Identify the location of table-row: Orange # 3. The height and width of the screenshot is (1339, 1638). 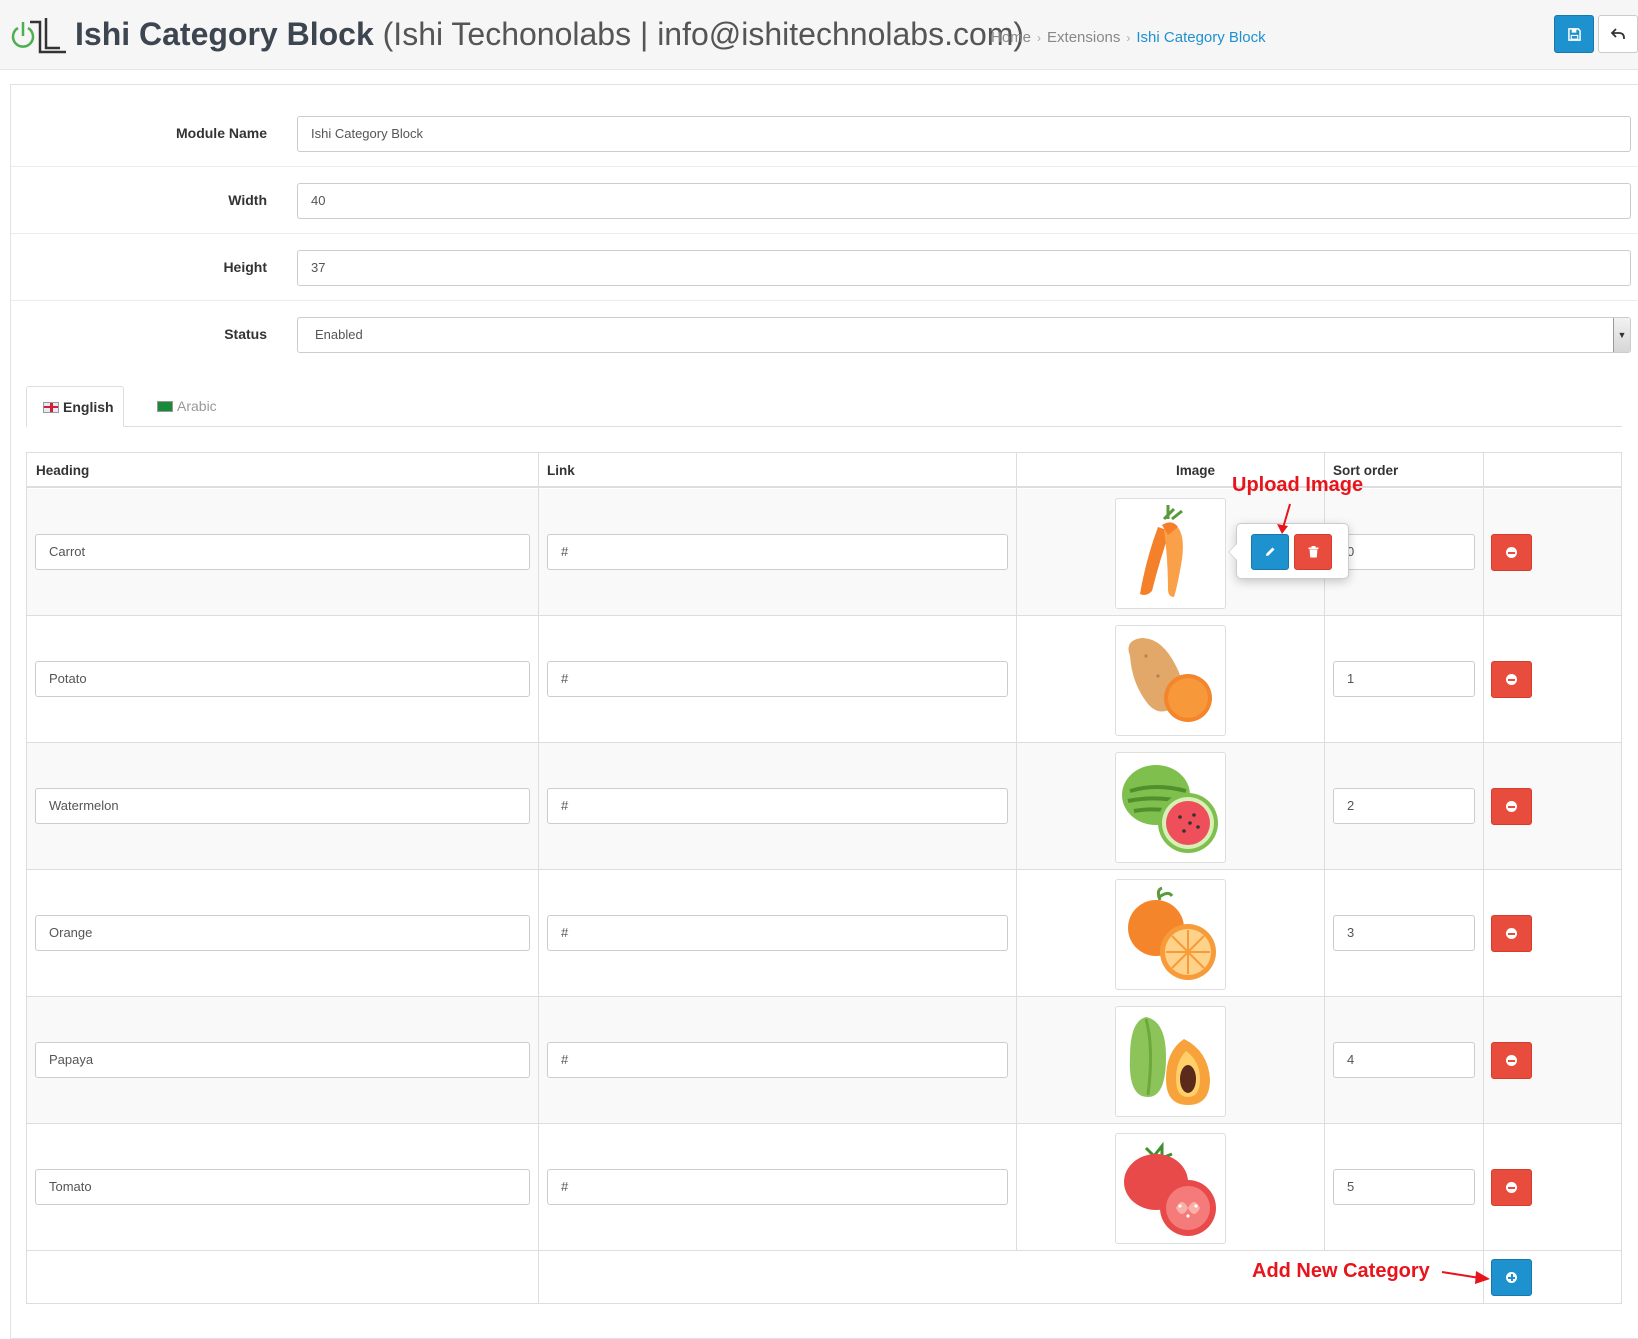
(824, 933).